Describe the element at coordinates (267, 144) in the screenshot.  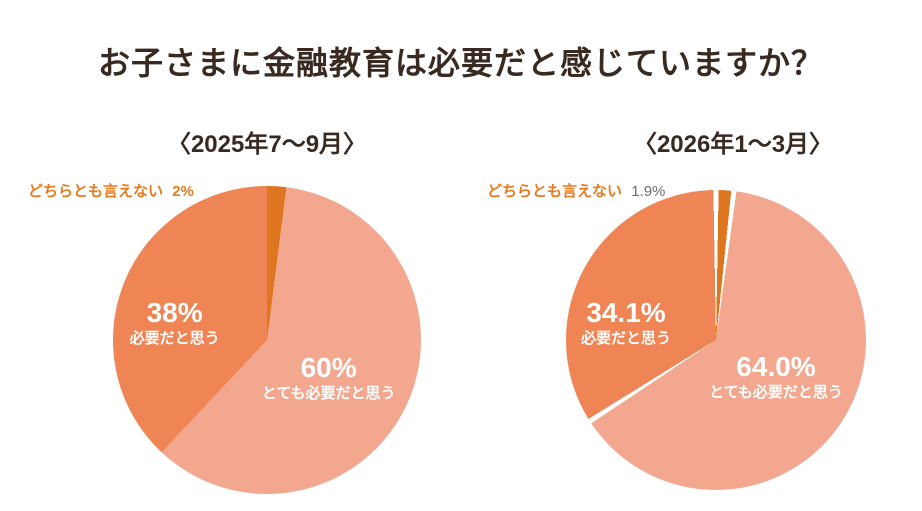
I see `chart-subtitle-2025: 〈2025年7〜9月〉` at that location.